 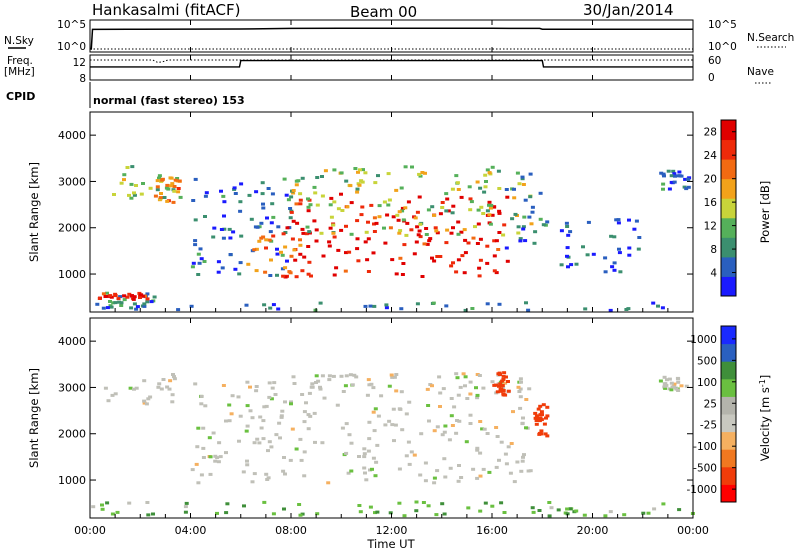 What do you see at coordinates (492, 530) in the screenshot?
I see `x-tick-label: 16:00` at bounding box center [492, 530].